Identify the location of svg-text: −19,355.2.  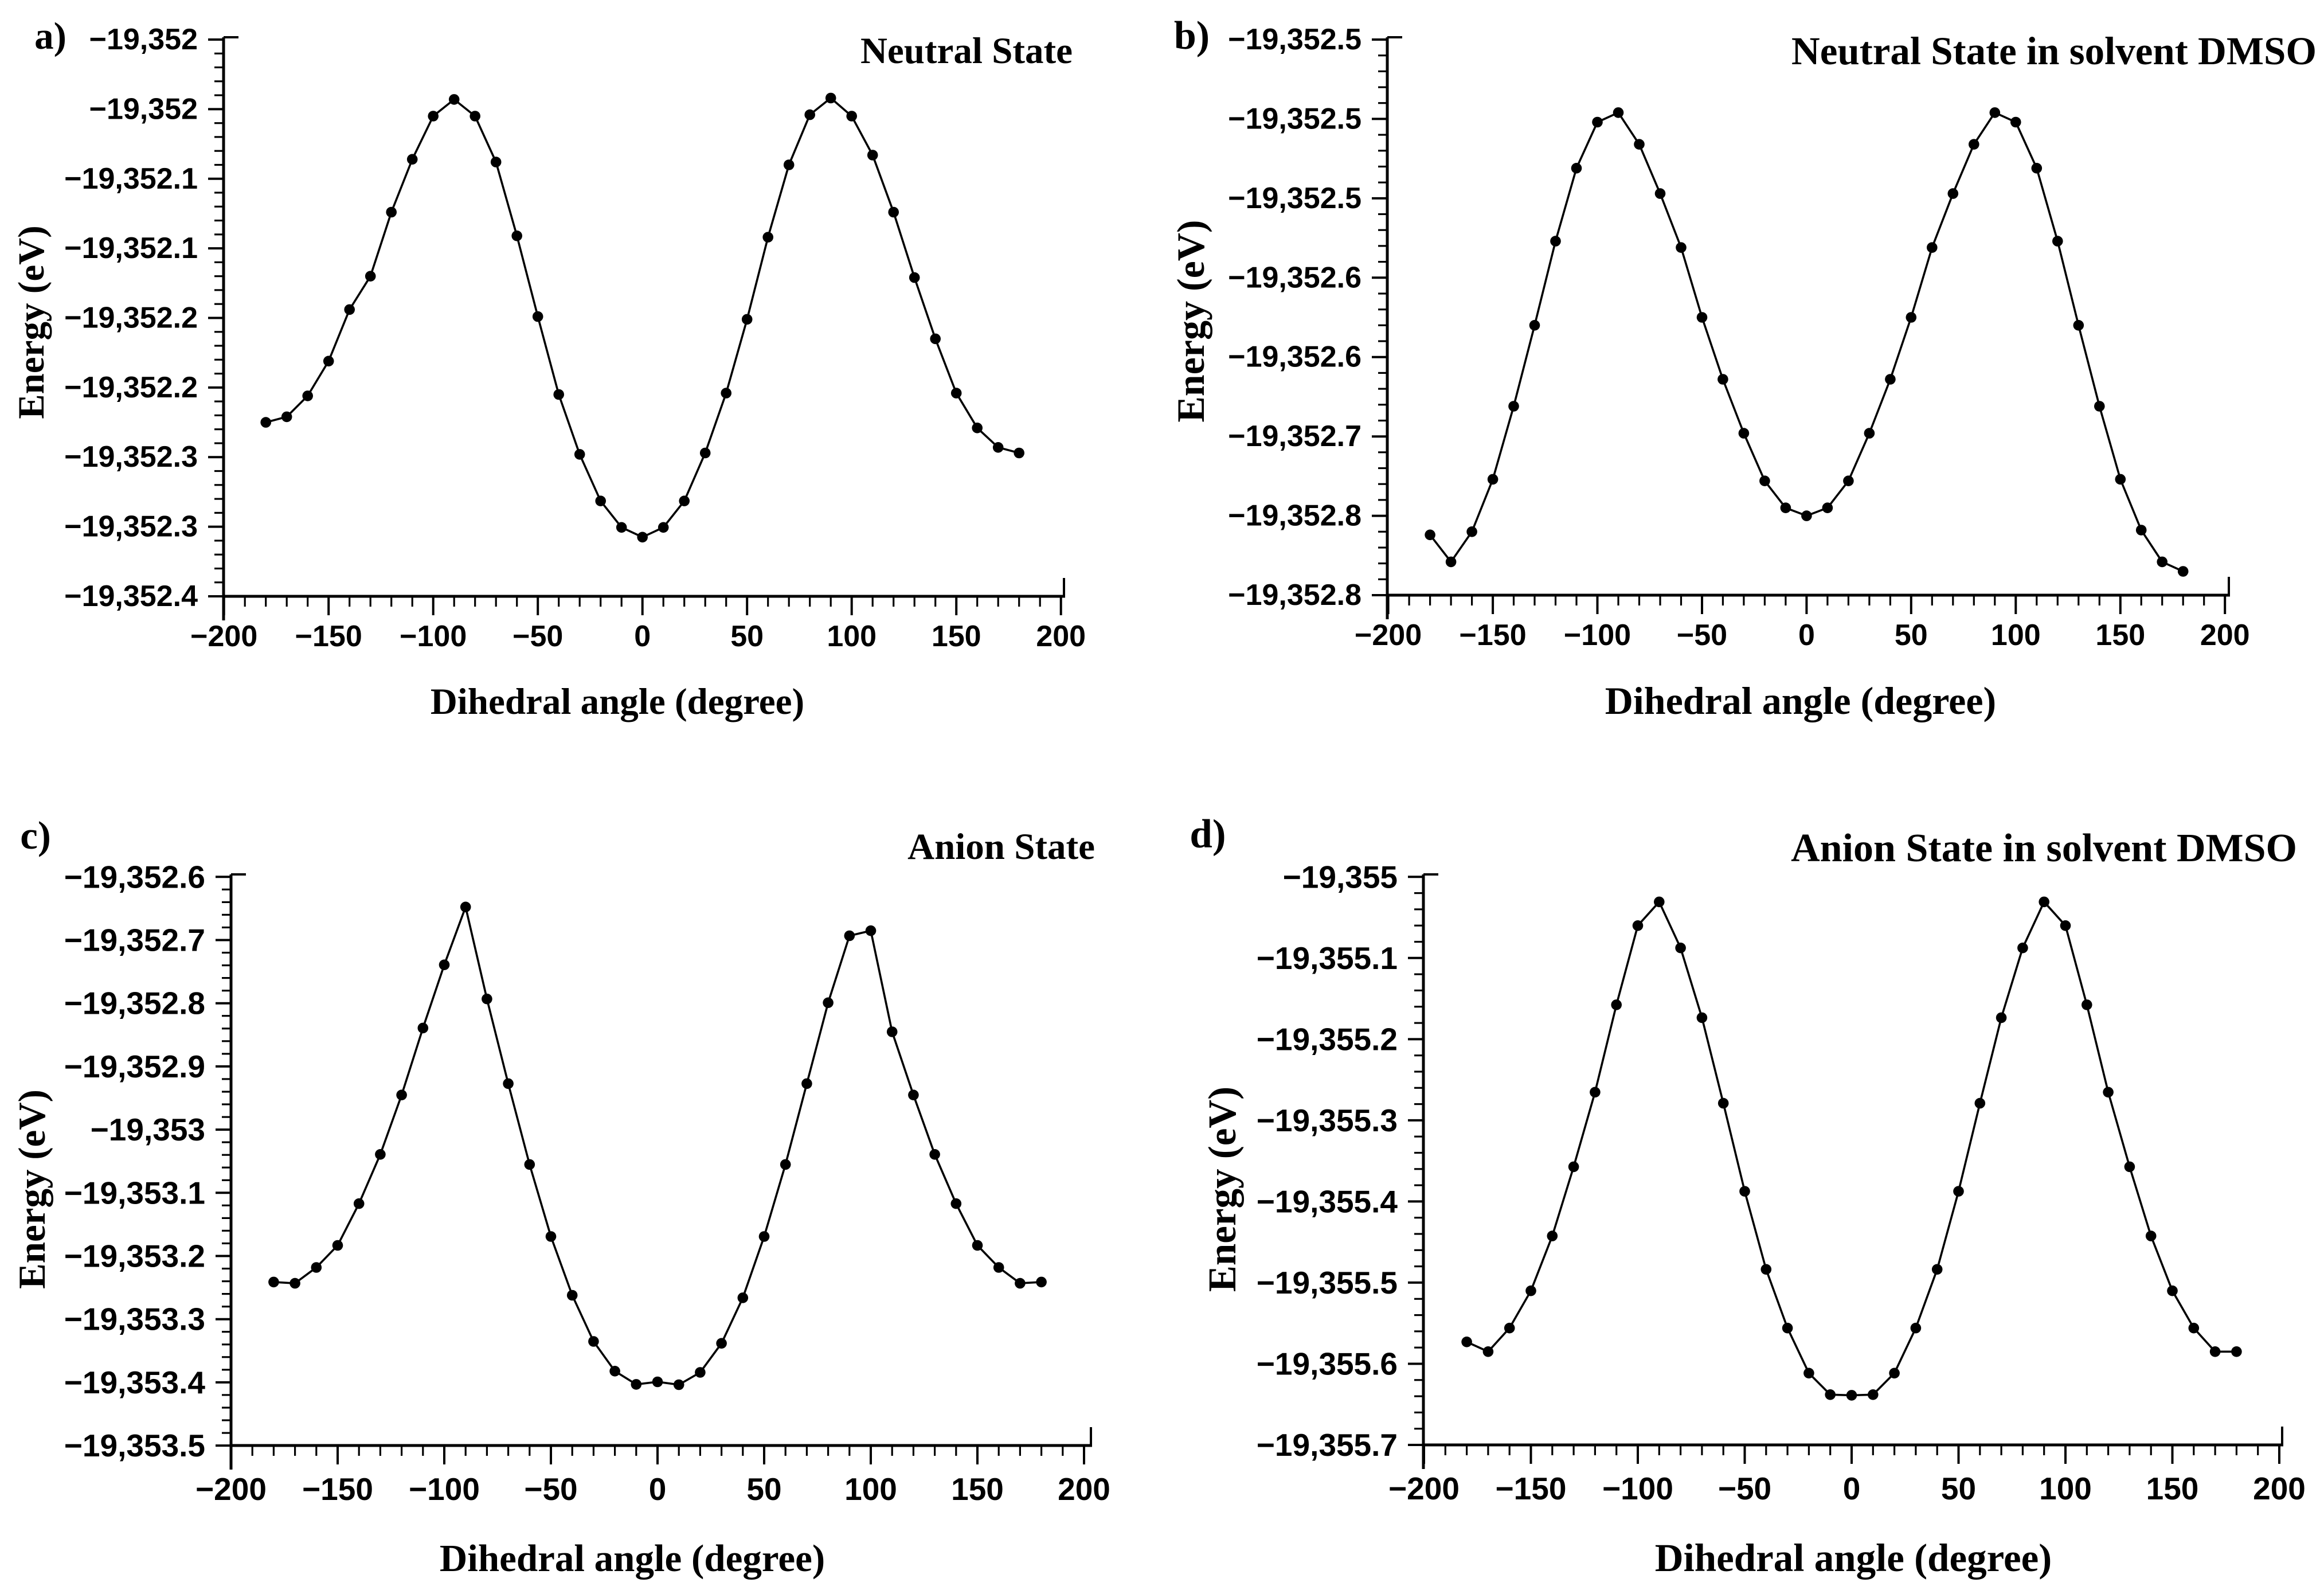
(1327, 1039).